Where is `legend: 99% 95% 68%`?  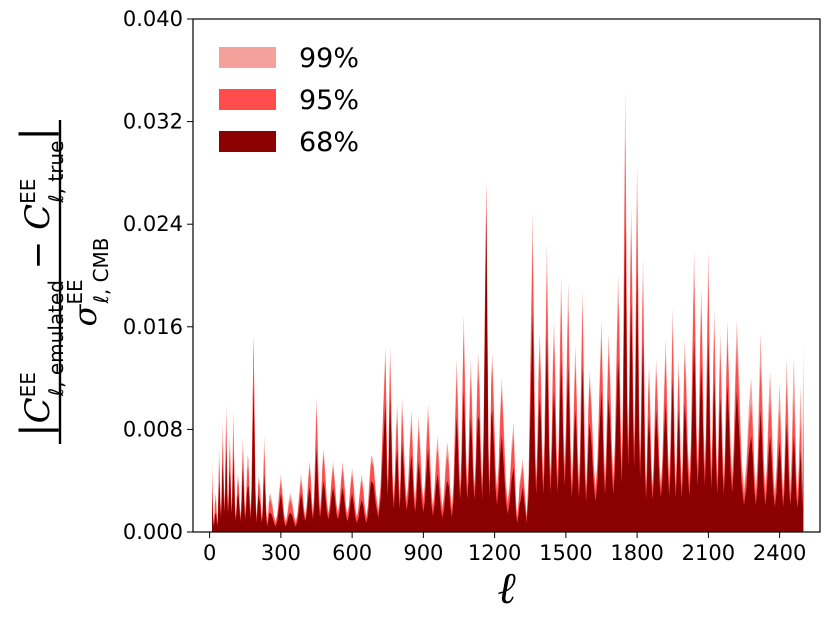 legend: 99% 95% 68% is located at coordinates (289, 100).